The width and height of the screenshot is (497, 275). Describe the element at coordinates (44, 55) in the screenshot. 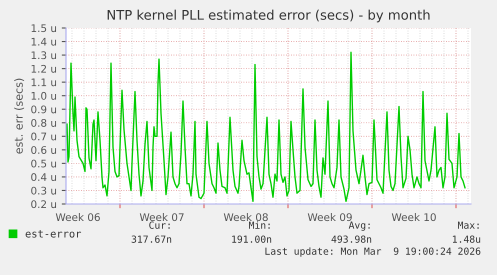

I see `y-tick-label: 1.3 u` at that location.